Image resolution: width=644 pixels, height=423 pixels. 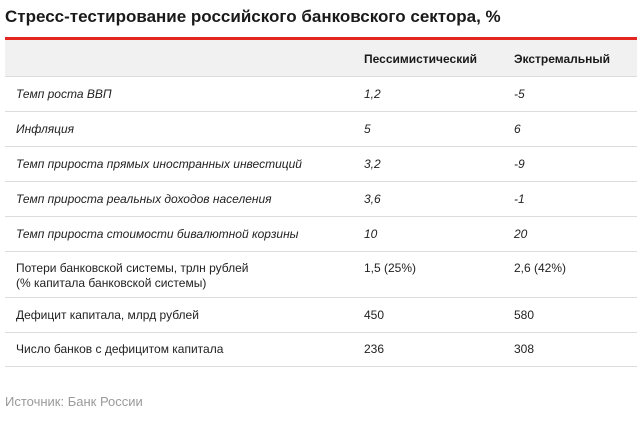 What do you see at coordinates (519, 164) in the screenshot?
I see `row-extreme: -9` at bounding box center [519, 164].